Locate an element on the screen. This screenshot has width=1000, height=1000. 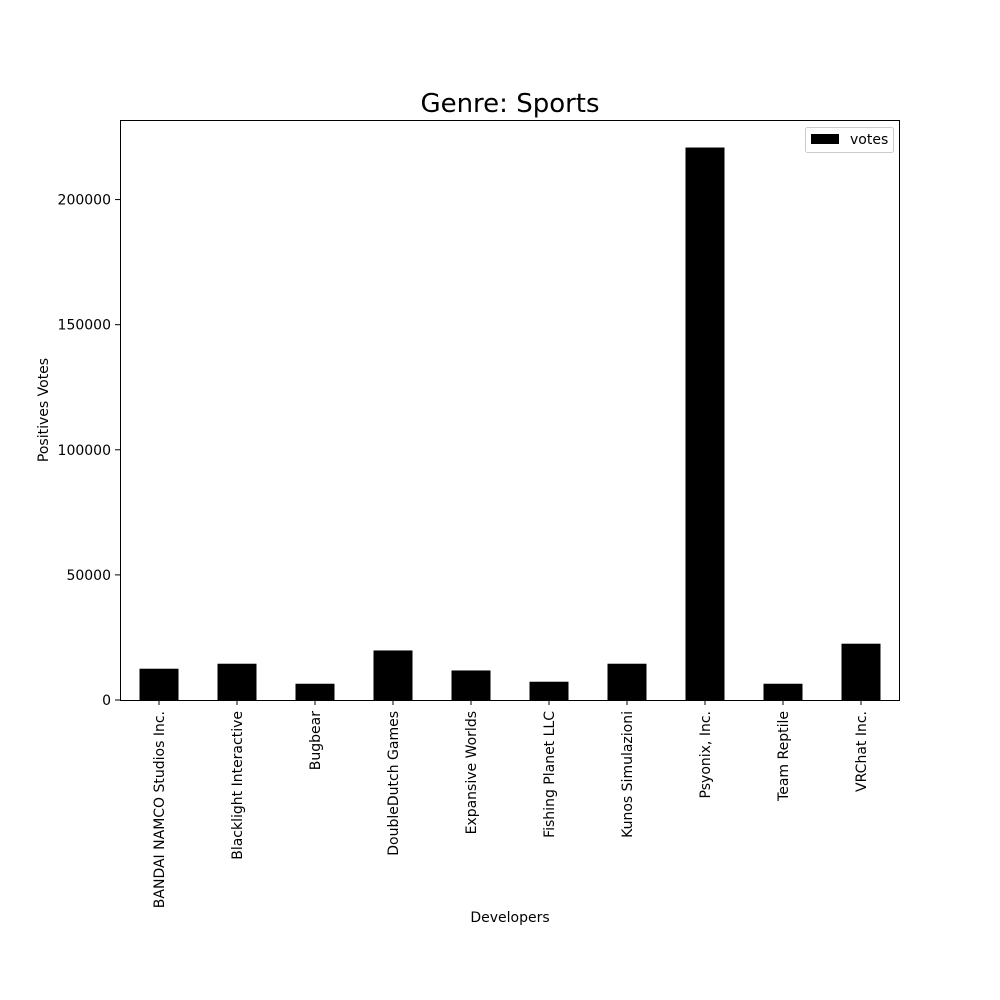
x-tick-label-5: Fishing Planet LLC is located at coordinates (550, 774).